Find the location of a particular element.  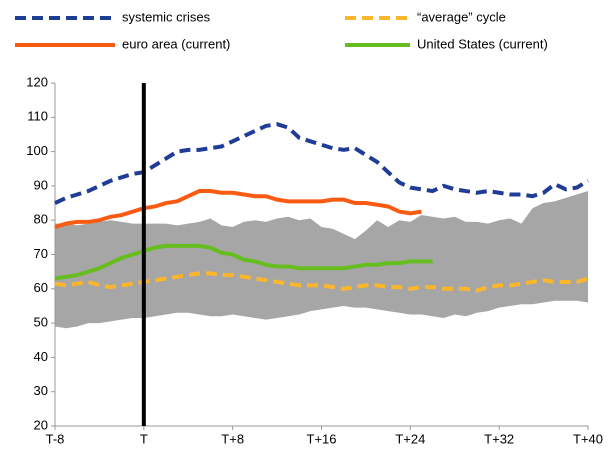

y-tick-label: 30 is located at coordinates (41, 390).